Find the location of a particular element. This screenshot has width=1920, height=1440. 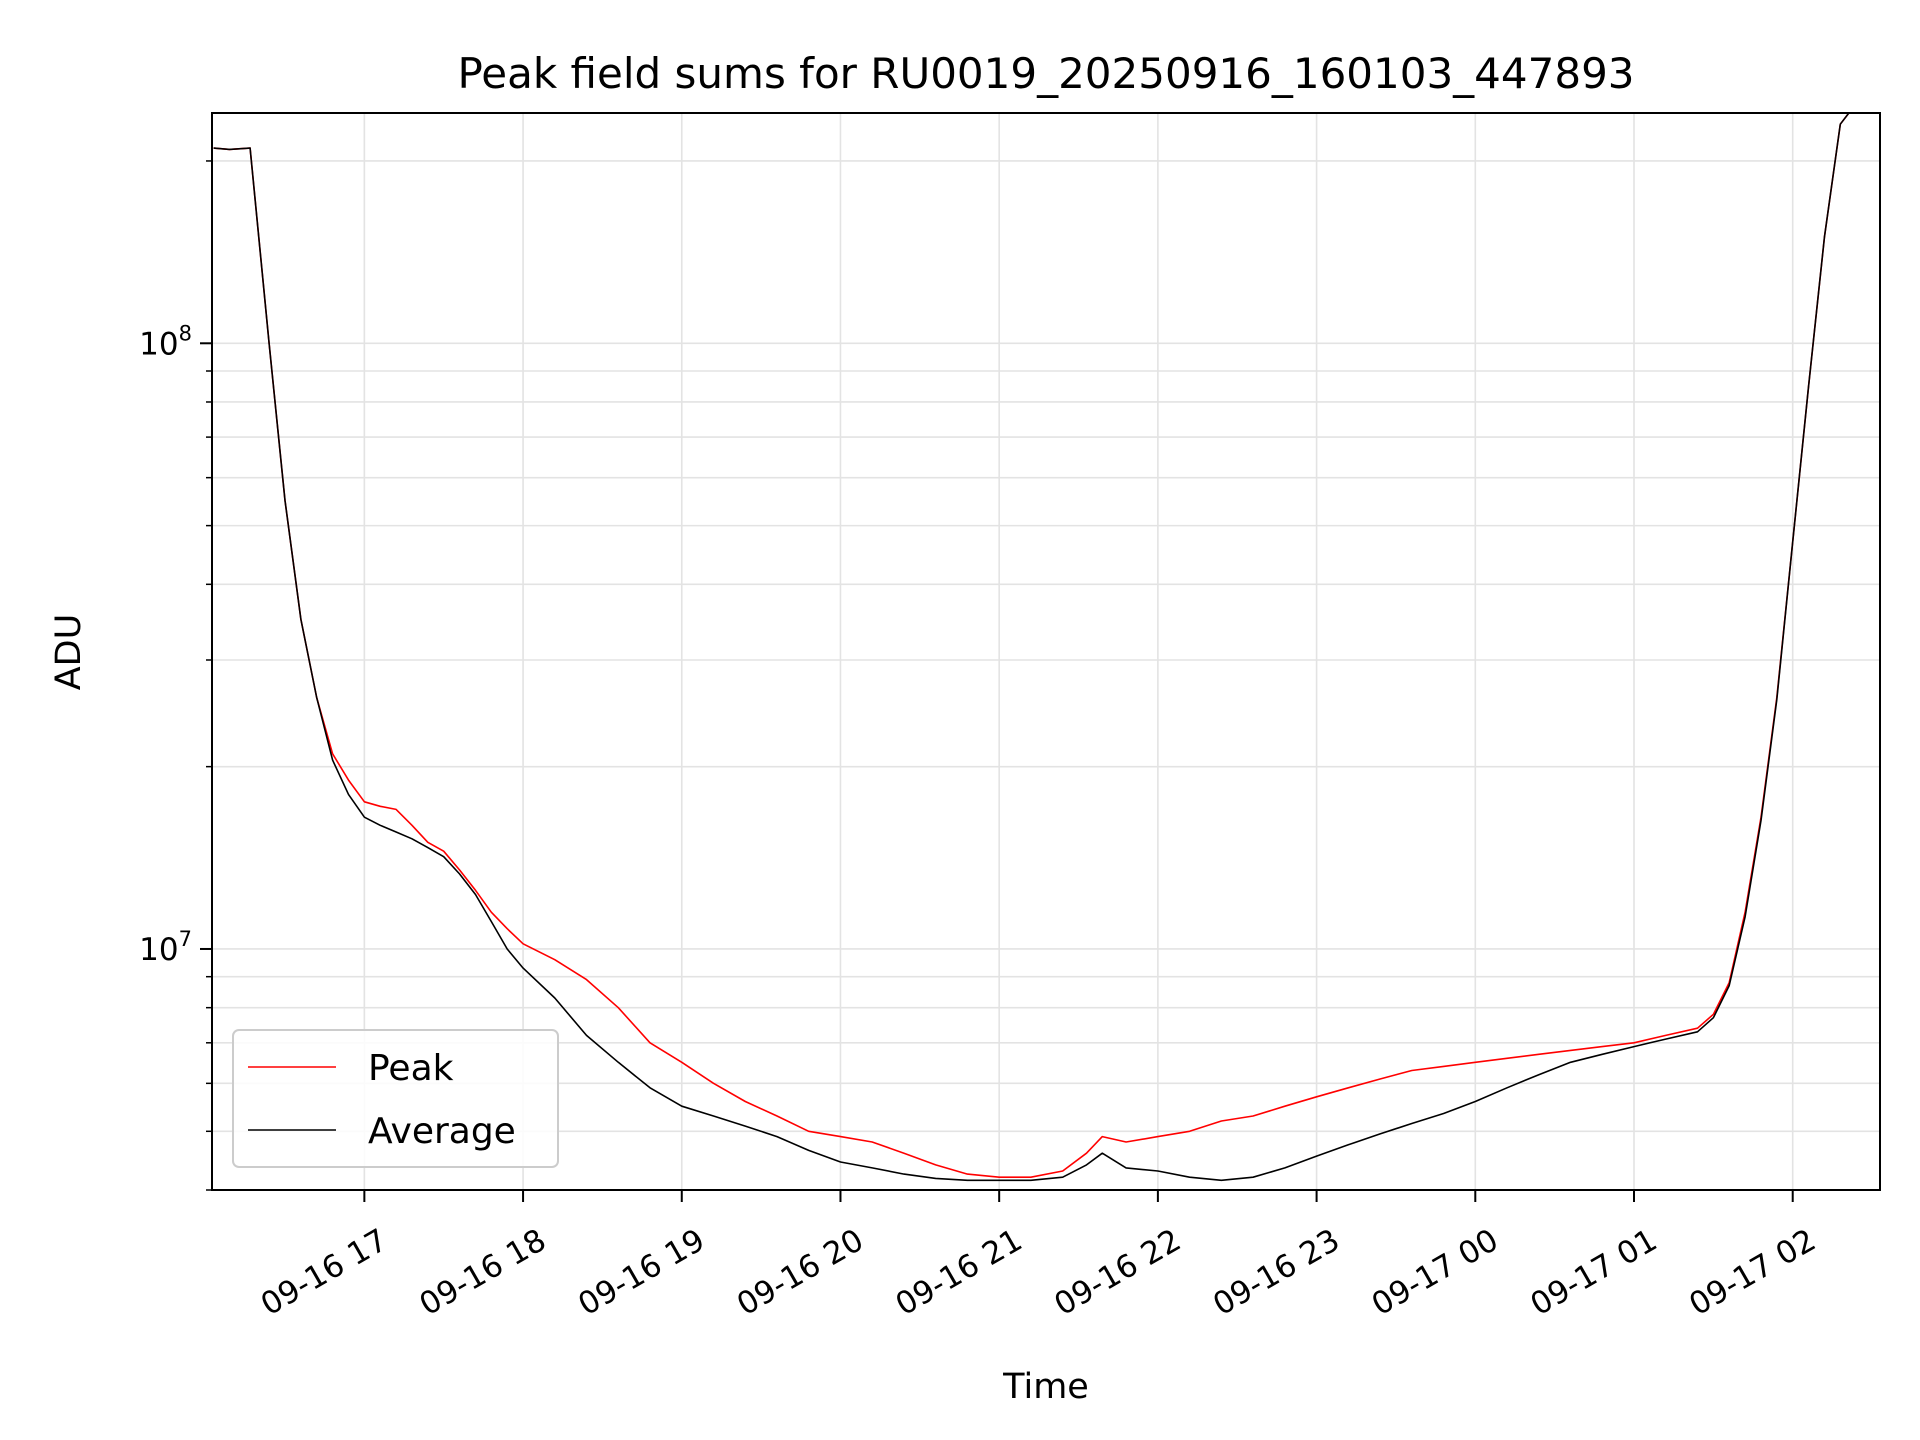

legend-label-average: Average is located at coordinates (442, 1131).